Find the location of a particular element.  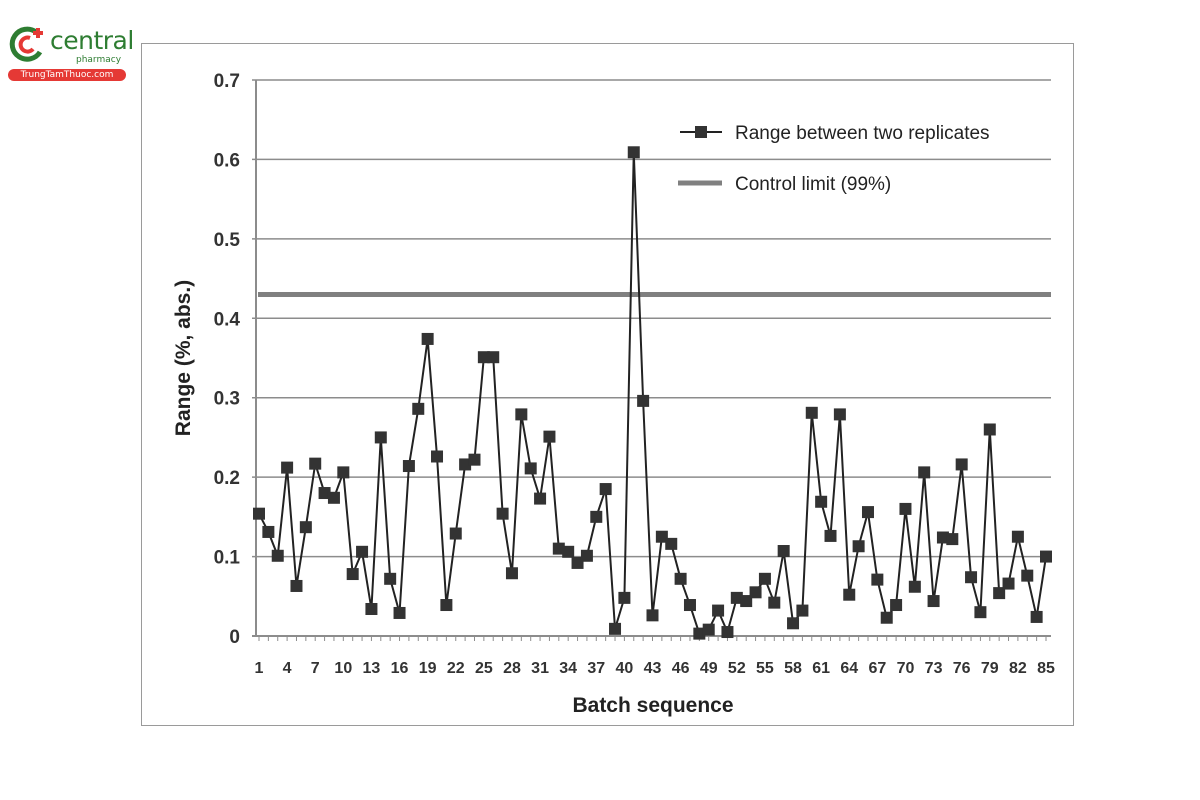

x-tick-label: 31 is located at coordinates (540, 668).